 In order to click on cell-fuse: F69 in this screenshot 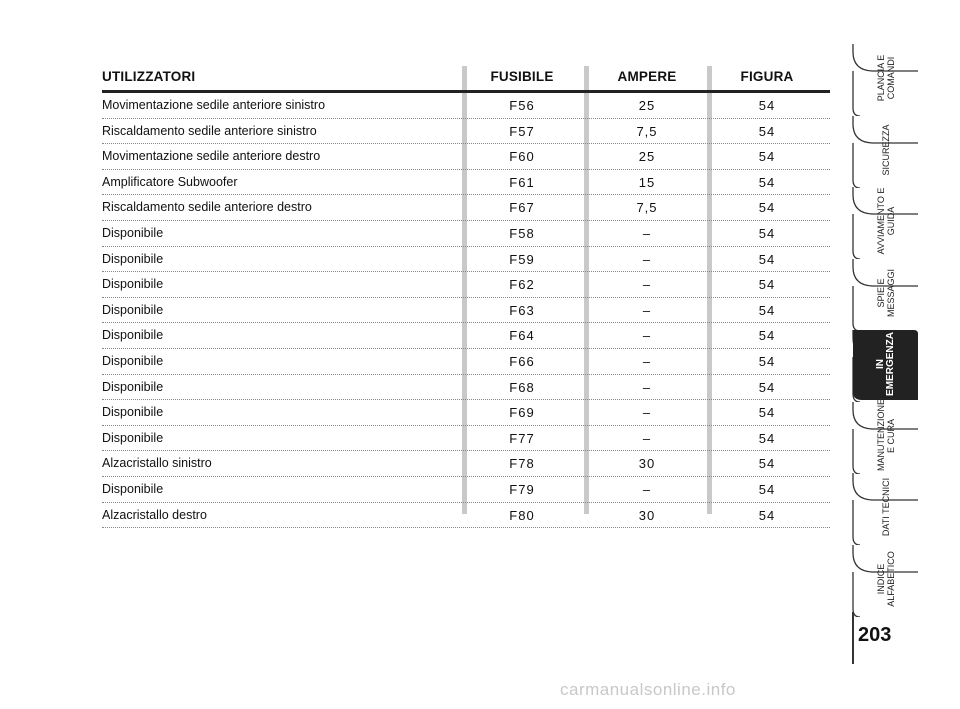, I will do `click(522, 413)`.